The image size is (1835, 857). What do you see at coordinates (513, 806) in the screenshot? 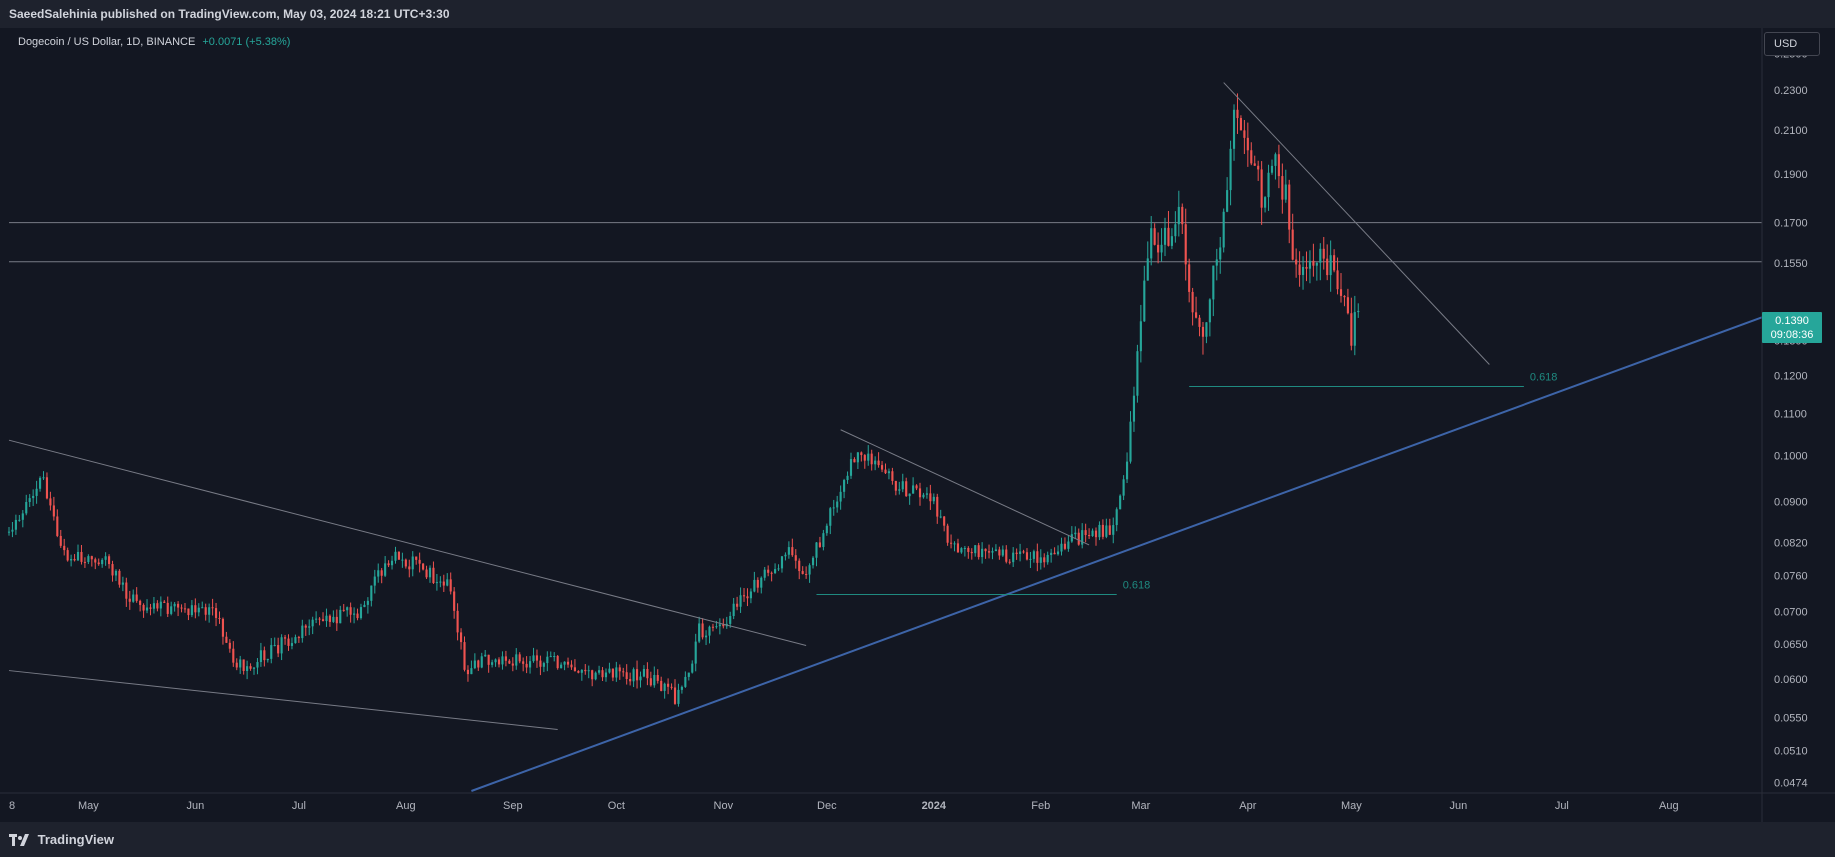
I see `time-tick-label: Sep` at bounding box center [513, 806].